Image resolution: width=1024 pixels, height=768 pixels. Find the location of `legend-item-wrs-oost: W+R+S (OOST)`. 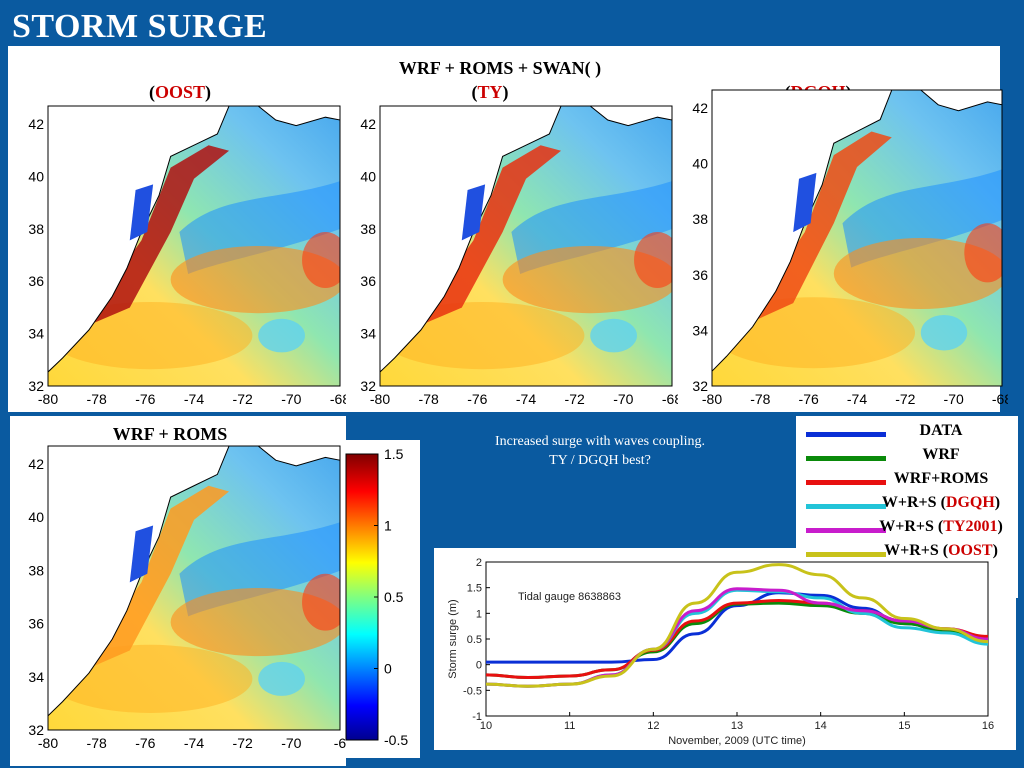

legend-item-wrs-oost: W+R+S (OOST) is located at coordinates (907, 554).